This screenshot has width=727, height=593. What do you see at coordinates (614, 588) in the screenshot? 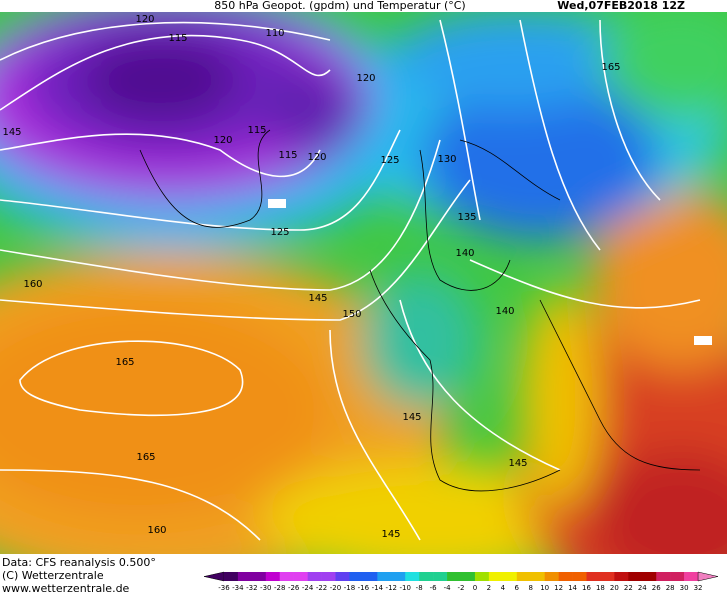
I see `colorbar-tick-label: 20` at bounding box center [614, 588].